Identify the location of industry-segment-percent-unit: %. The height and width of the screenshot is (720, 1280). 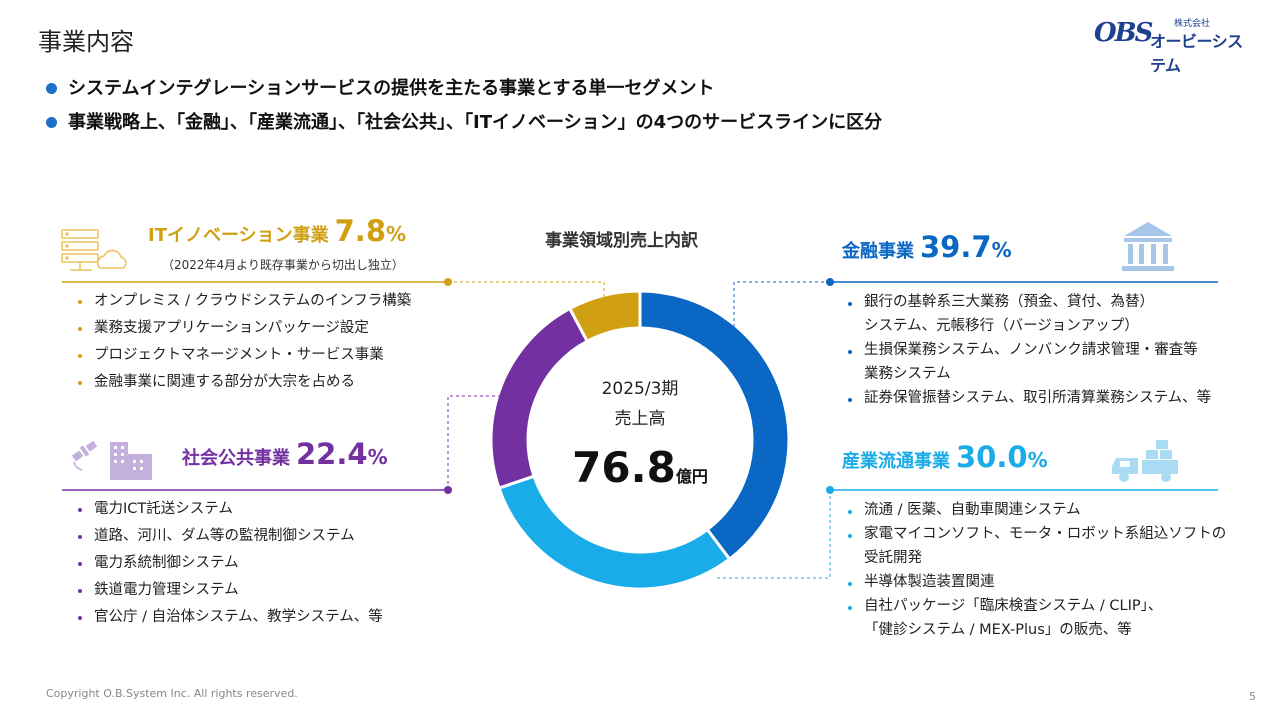
(1037, 460).